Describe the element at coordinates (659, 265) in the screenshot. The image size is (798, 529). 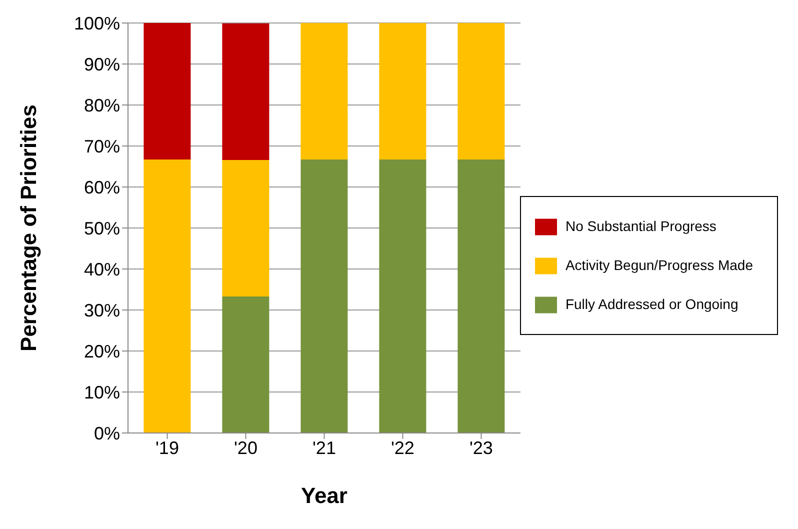
I see `legend-label: Activity Begun/Progress Made` at that location.